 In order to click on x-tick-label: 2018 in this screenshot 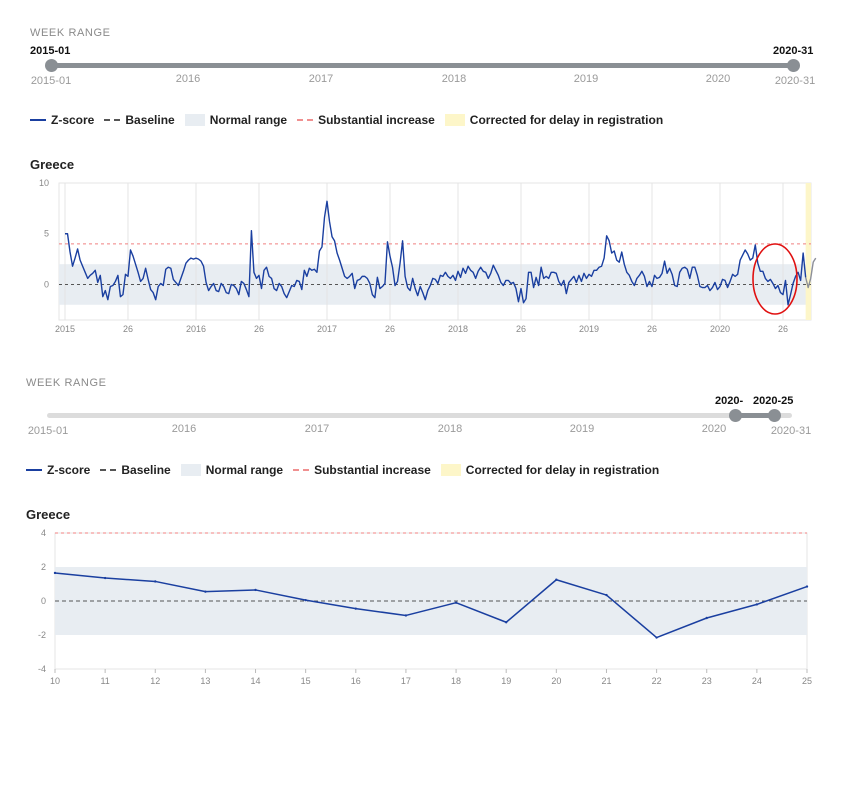, I will do `click(458, 329)`.